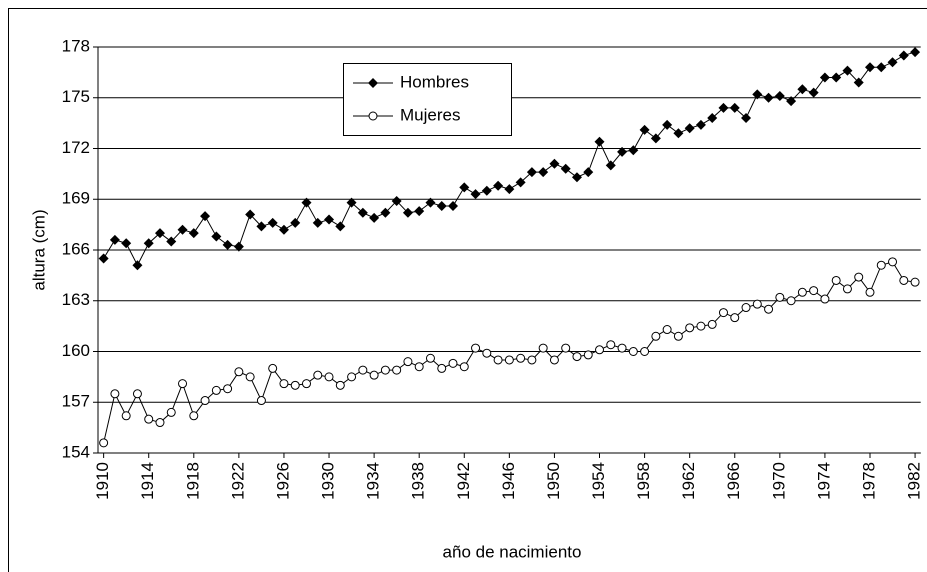 The height and width of the screenshot is (572, 927). I want to click on x-tick-label: 1954, so click(598, 481).